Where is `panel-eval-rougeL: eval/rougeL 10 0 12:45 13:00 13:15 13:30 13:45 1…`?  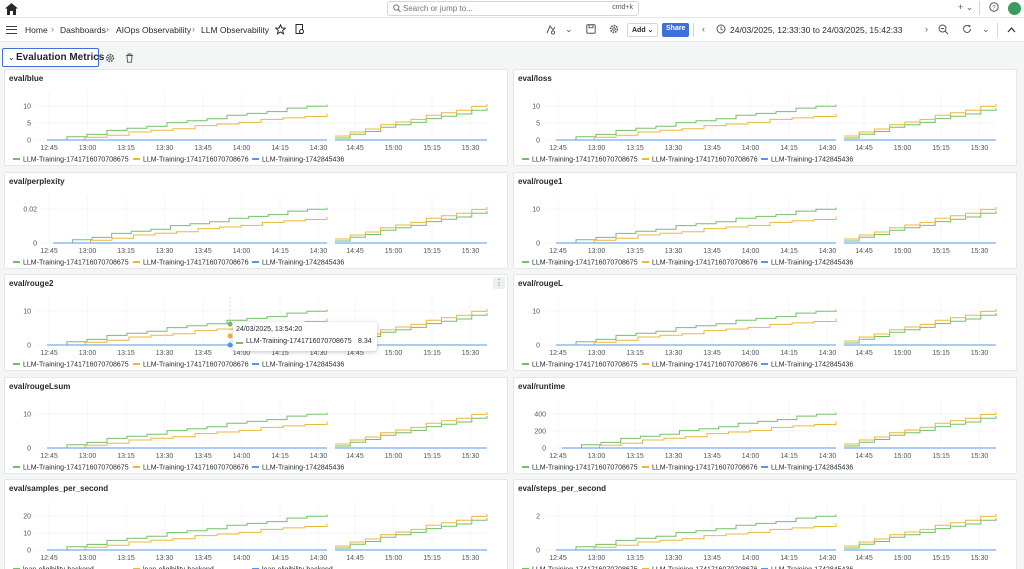
panel-eval-rougeL: eval/rougeL 10 0 12:45 13:00 13:15 13:30 13:45 1… is located at coordinates (765, 322).